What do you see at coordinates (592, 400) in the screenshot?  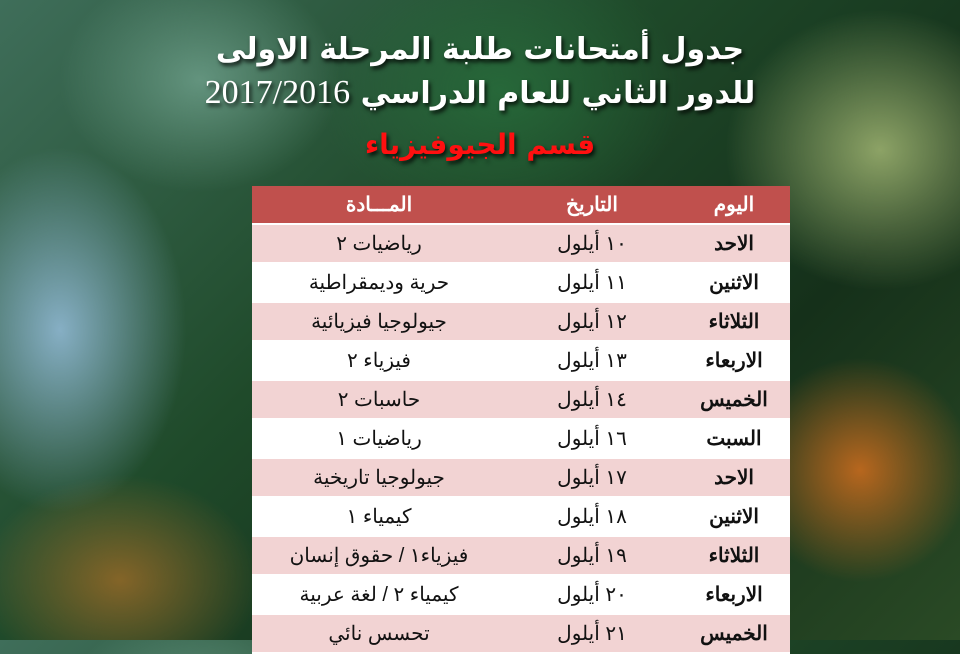 I see `cell-date: ١٤ أيلول` at bounding box center [592, 400].